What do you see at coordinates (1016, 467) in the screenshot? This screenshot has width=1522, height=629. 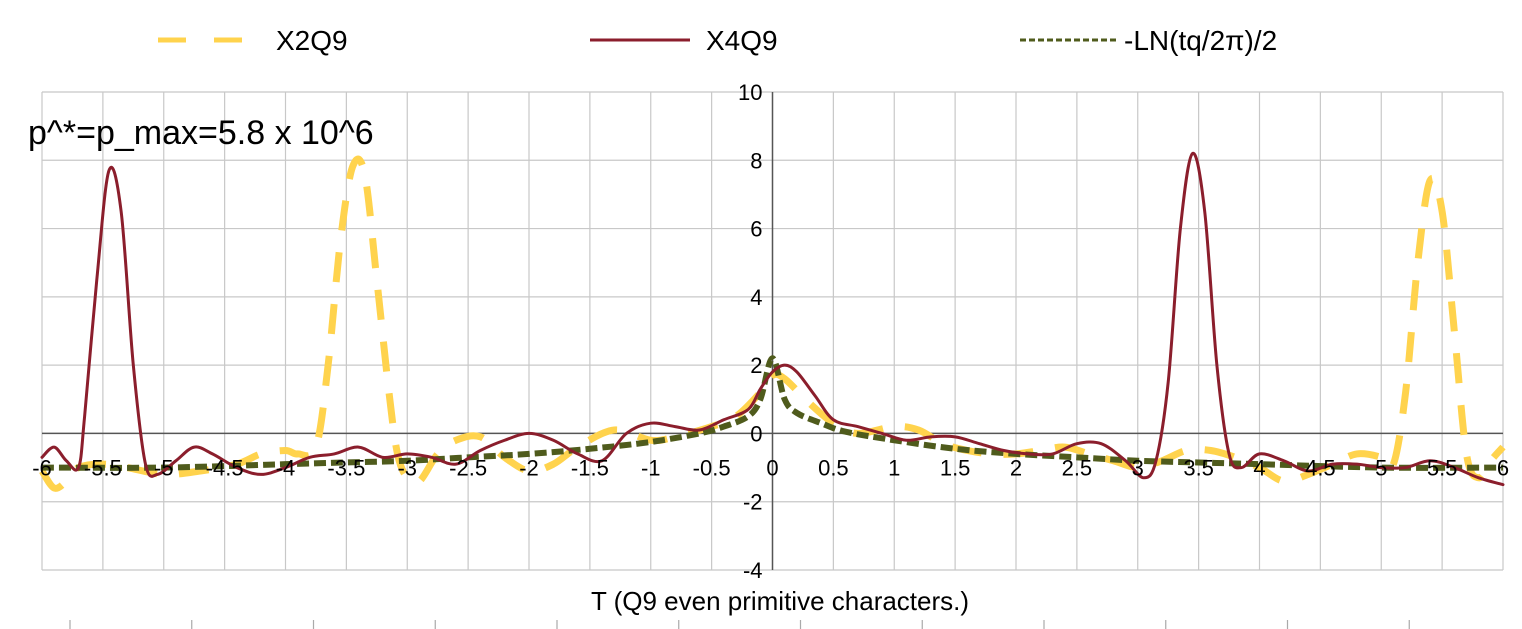 I see `x-tick-label: 2` at bounding box center [1016, 467].